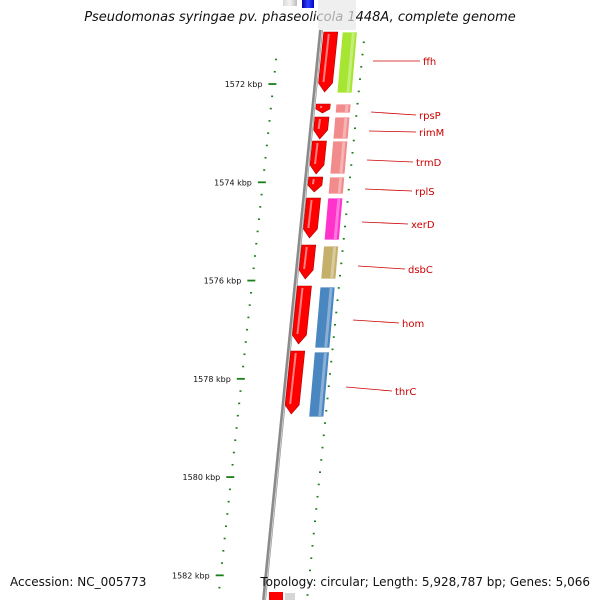 This screenshot has width=600, height=600. What do you see at coordinates (290, 3) in the screenshot?
I see `offscreen-feature-top-gray` at bounding box center [290, 3].